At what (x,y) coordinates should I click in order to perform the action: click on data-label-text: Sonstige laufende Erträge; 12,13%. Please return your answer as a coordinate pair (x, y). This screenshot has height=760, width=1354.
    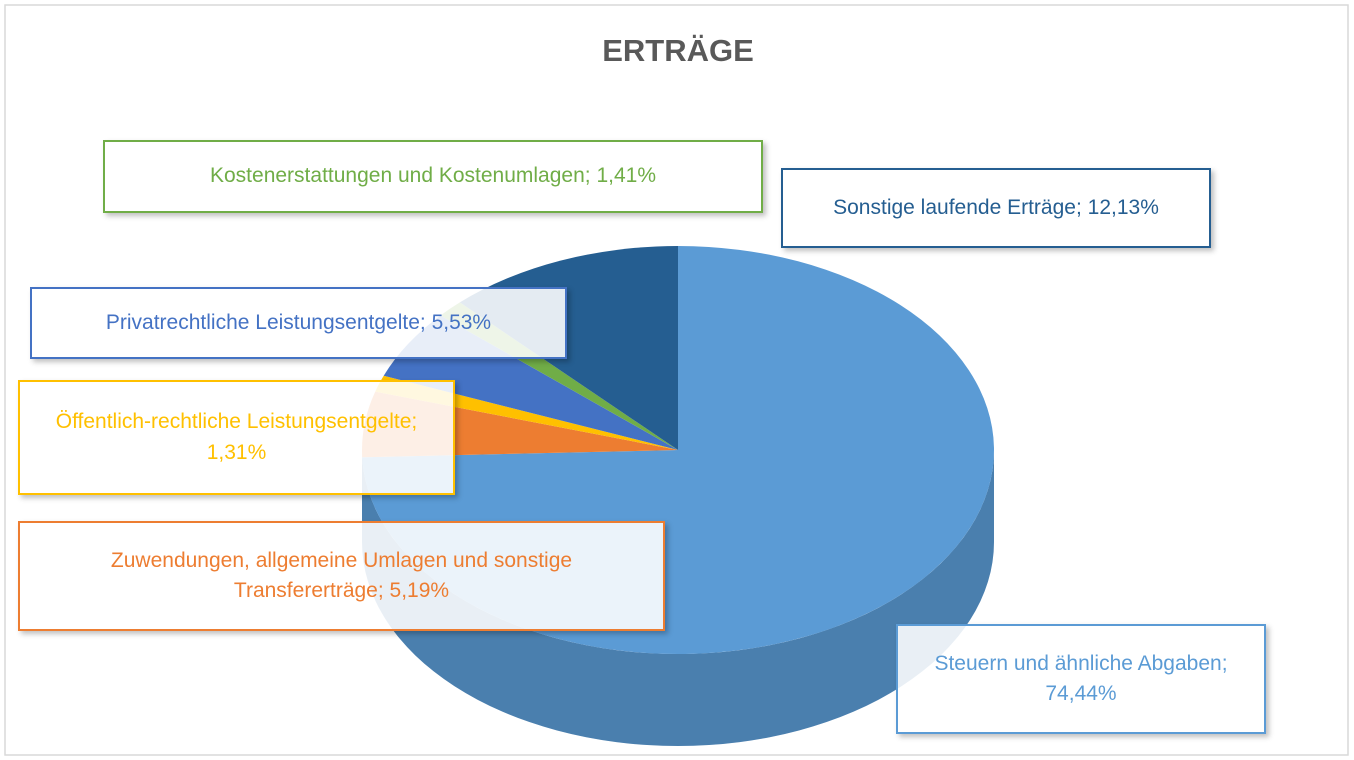
    Looking at the image, I should click on (996, 208).